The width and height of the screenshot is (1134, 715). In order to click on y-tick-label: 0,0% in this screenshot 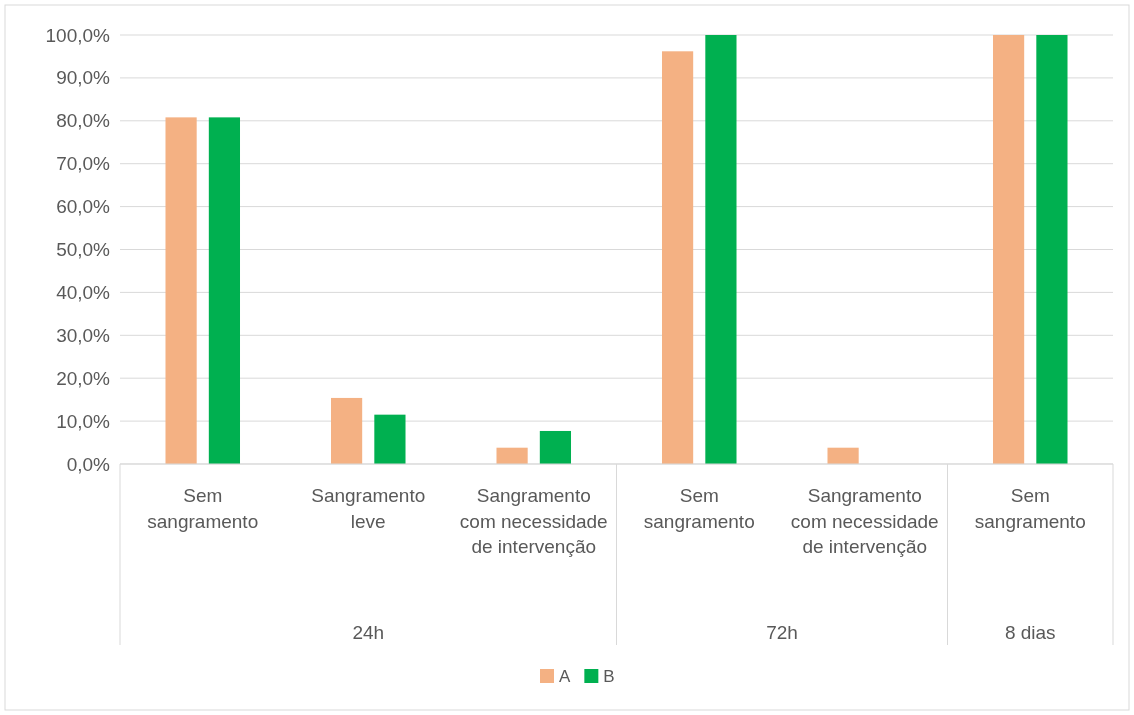, I will do `click(88, 464)`.